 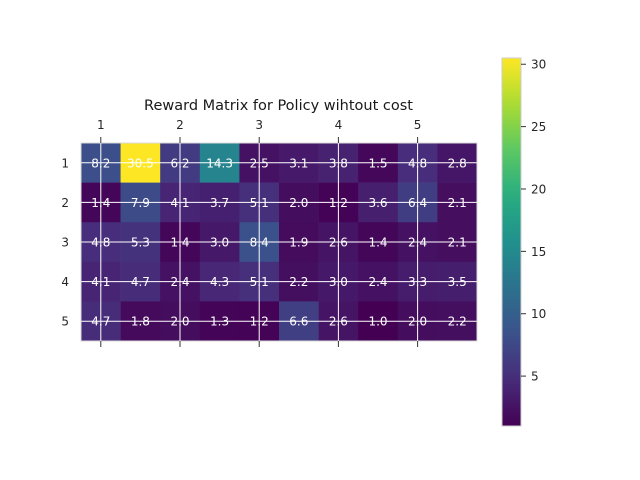 What do you see at coordinates (538, 127) in the screenshot?
I see `colorbar-tick-label: 25` at bounding box center [538, 127].